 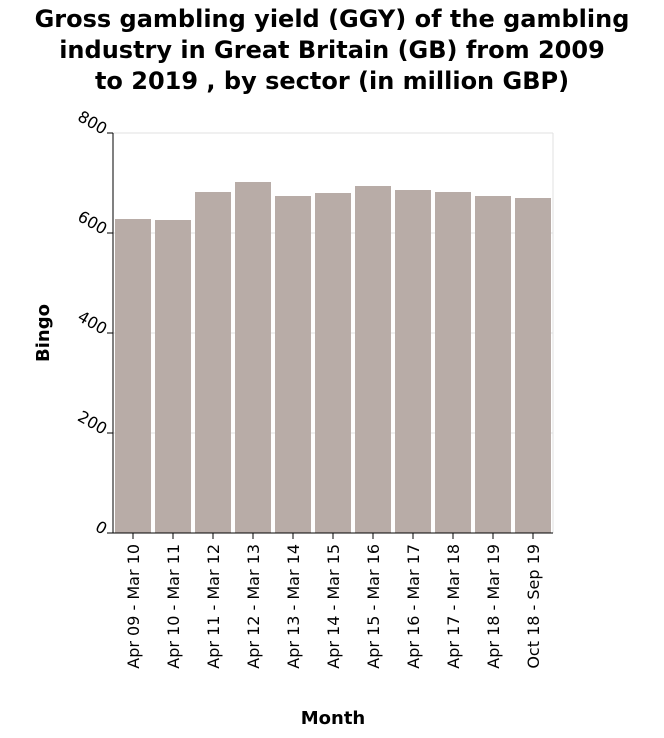 I want to click on x-tick-label-2: Apr 11 - Mar 12, so click(x=213, y=606).